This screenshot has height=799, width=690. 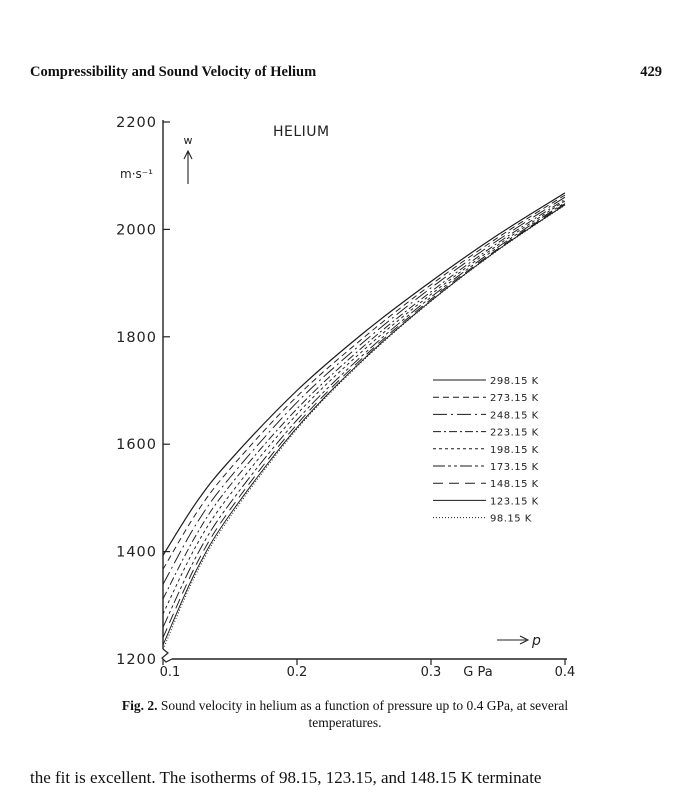 I want to click on x-tick-label: 0.1, so click(x=170, y=672).